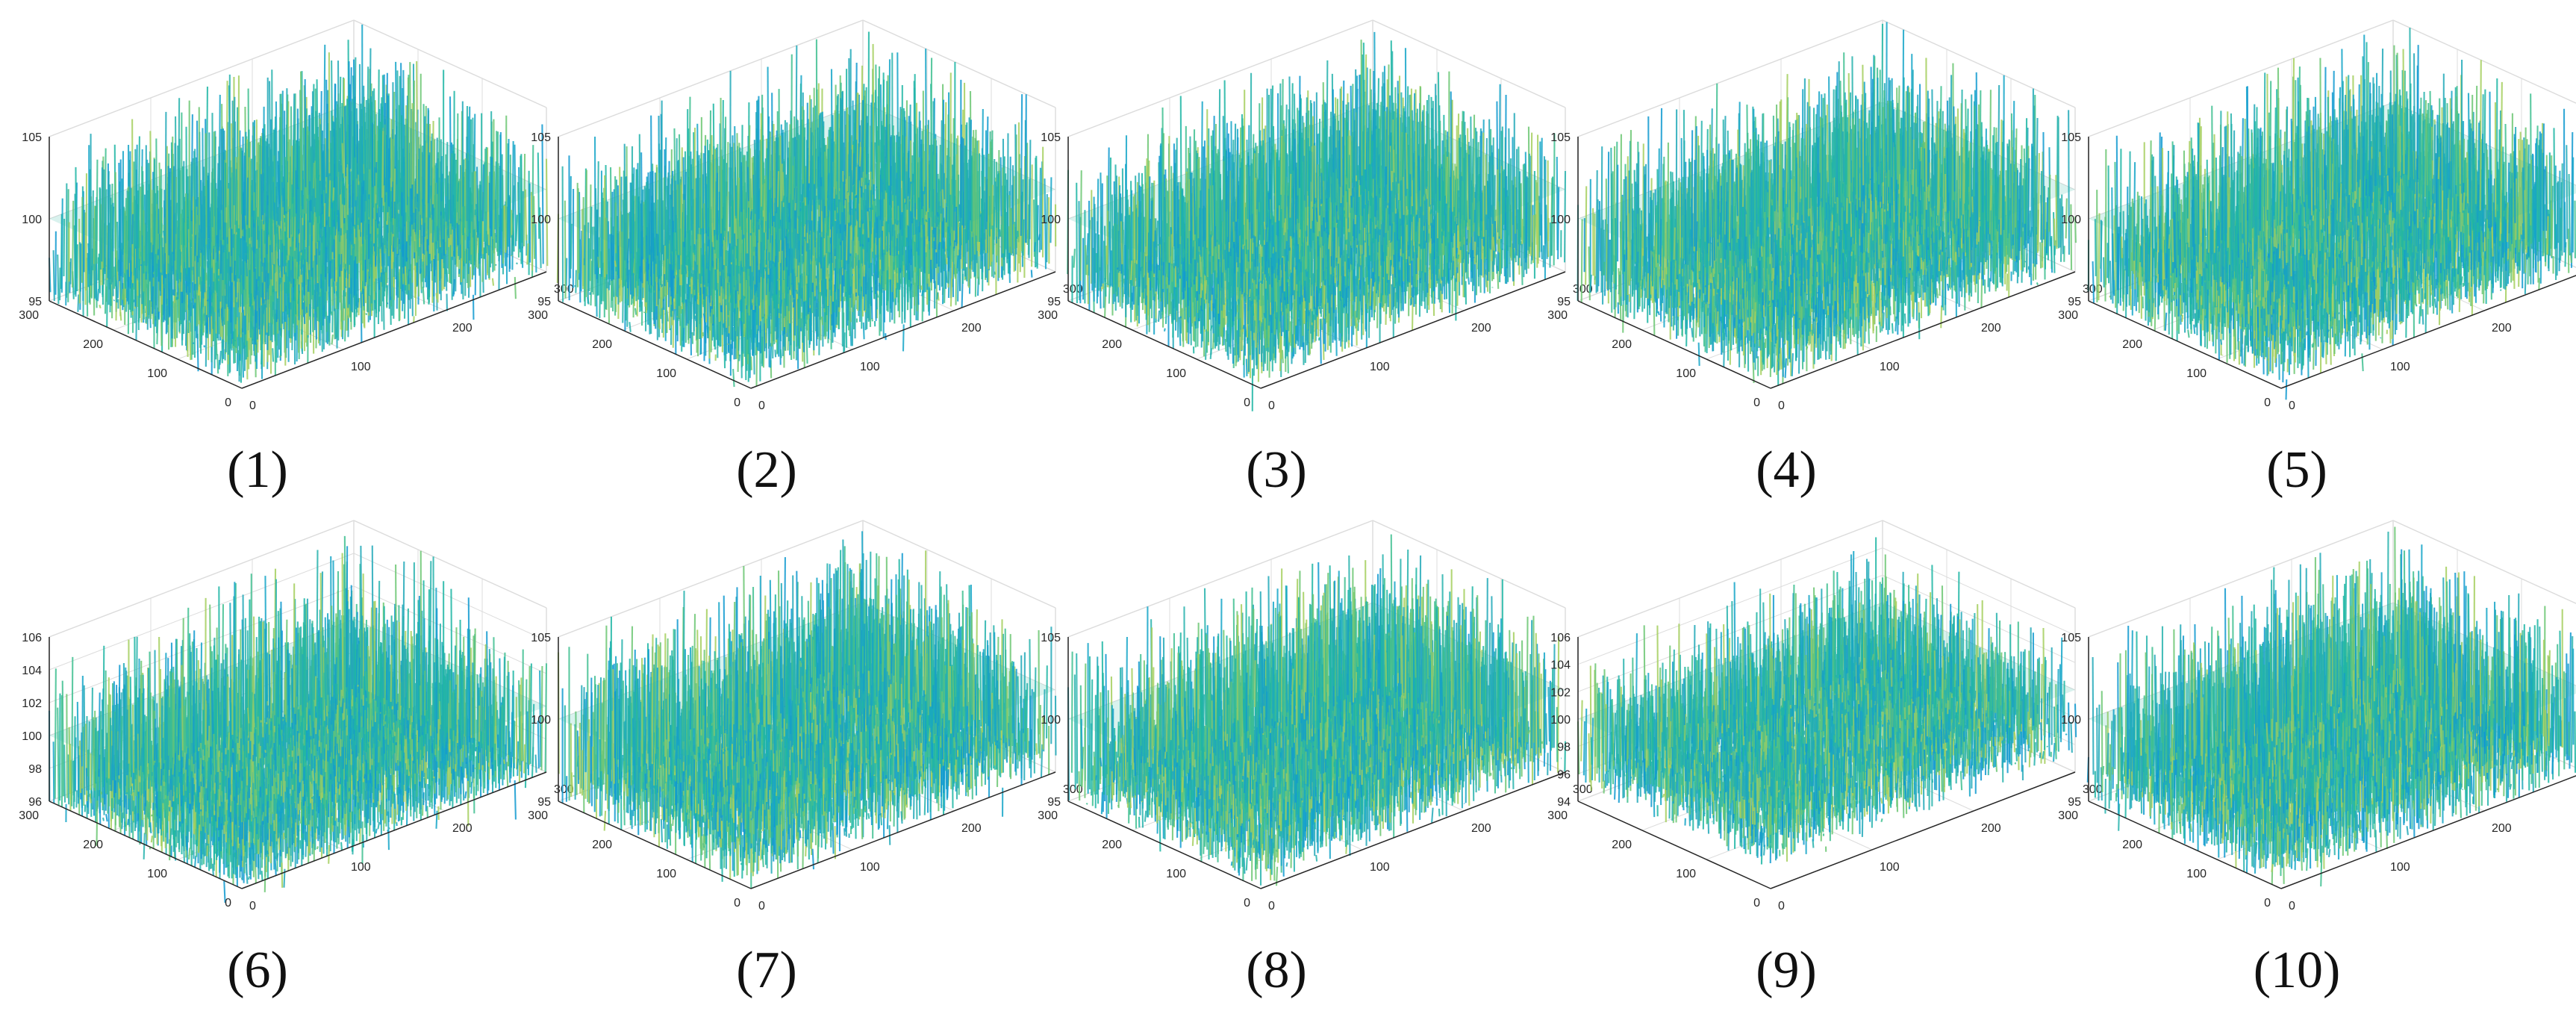 The image size is (2576, 1023). I want to click on grid-line, so click(202, 78).